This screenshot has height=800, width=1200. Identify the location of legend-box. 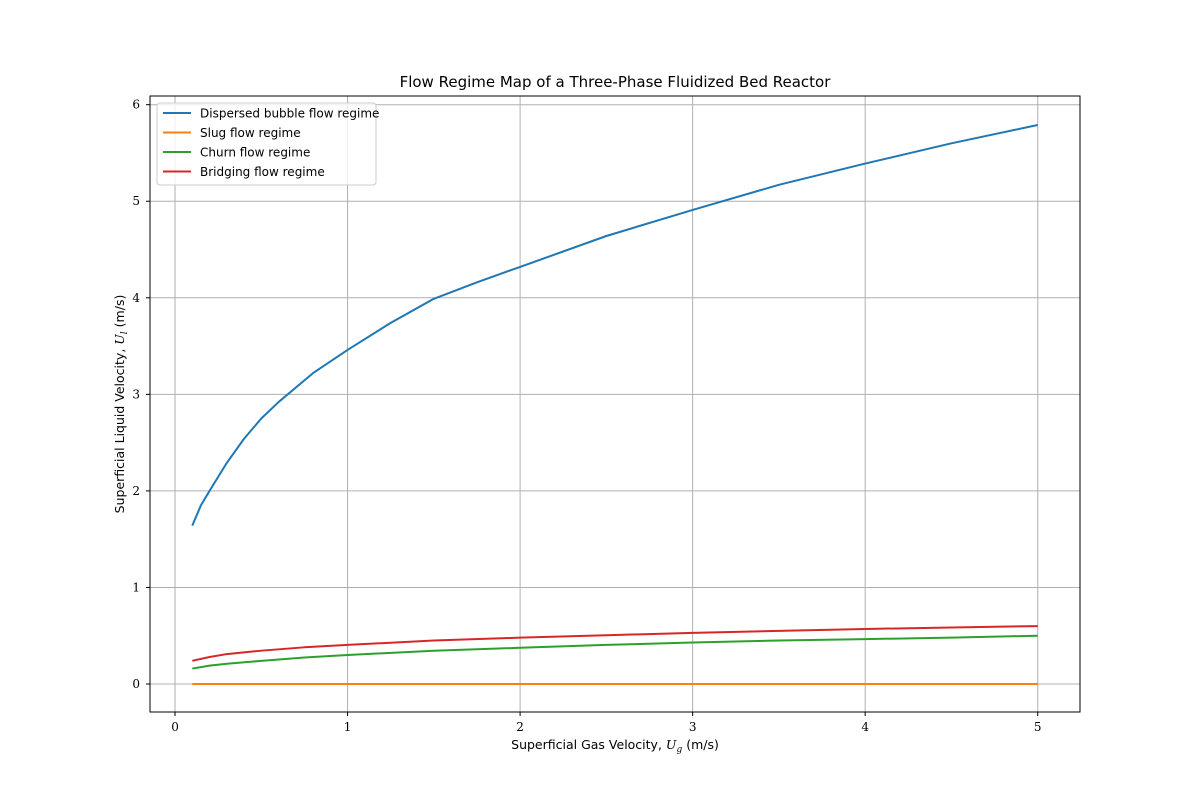
(266, 144).